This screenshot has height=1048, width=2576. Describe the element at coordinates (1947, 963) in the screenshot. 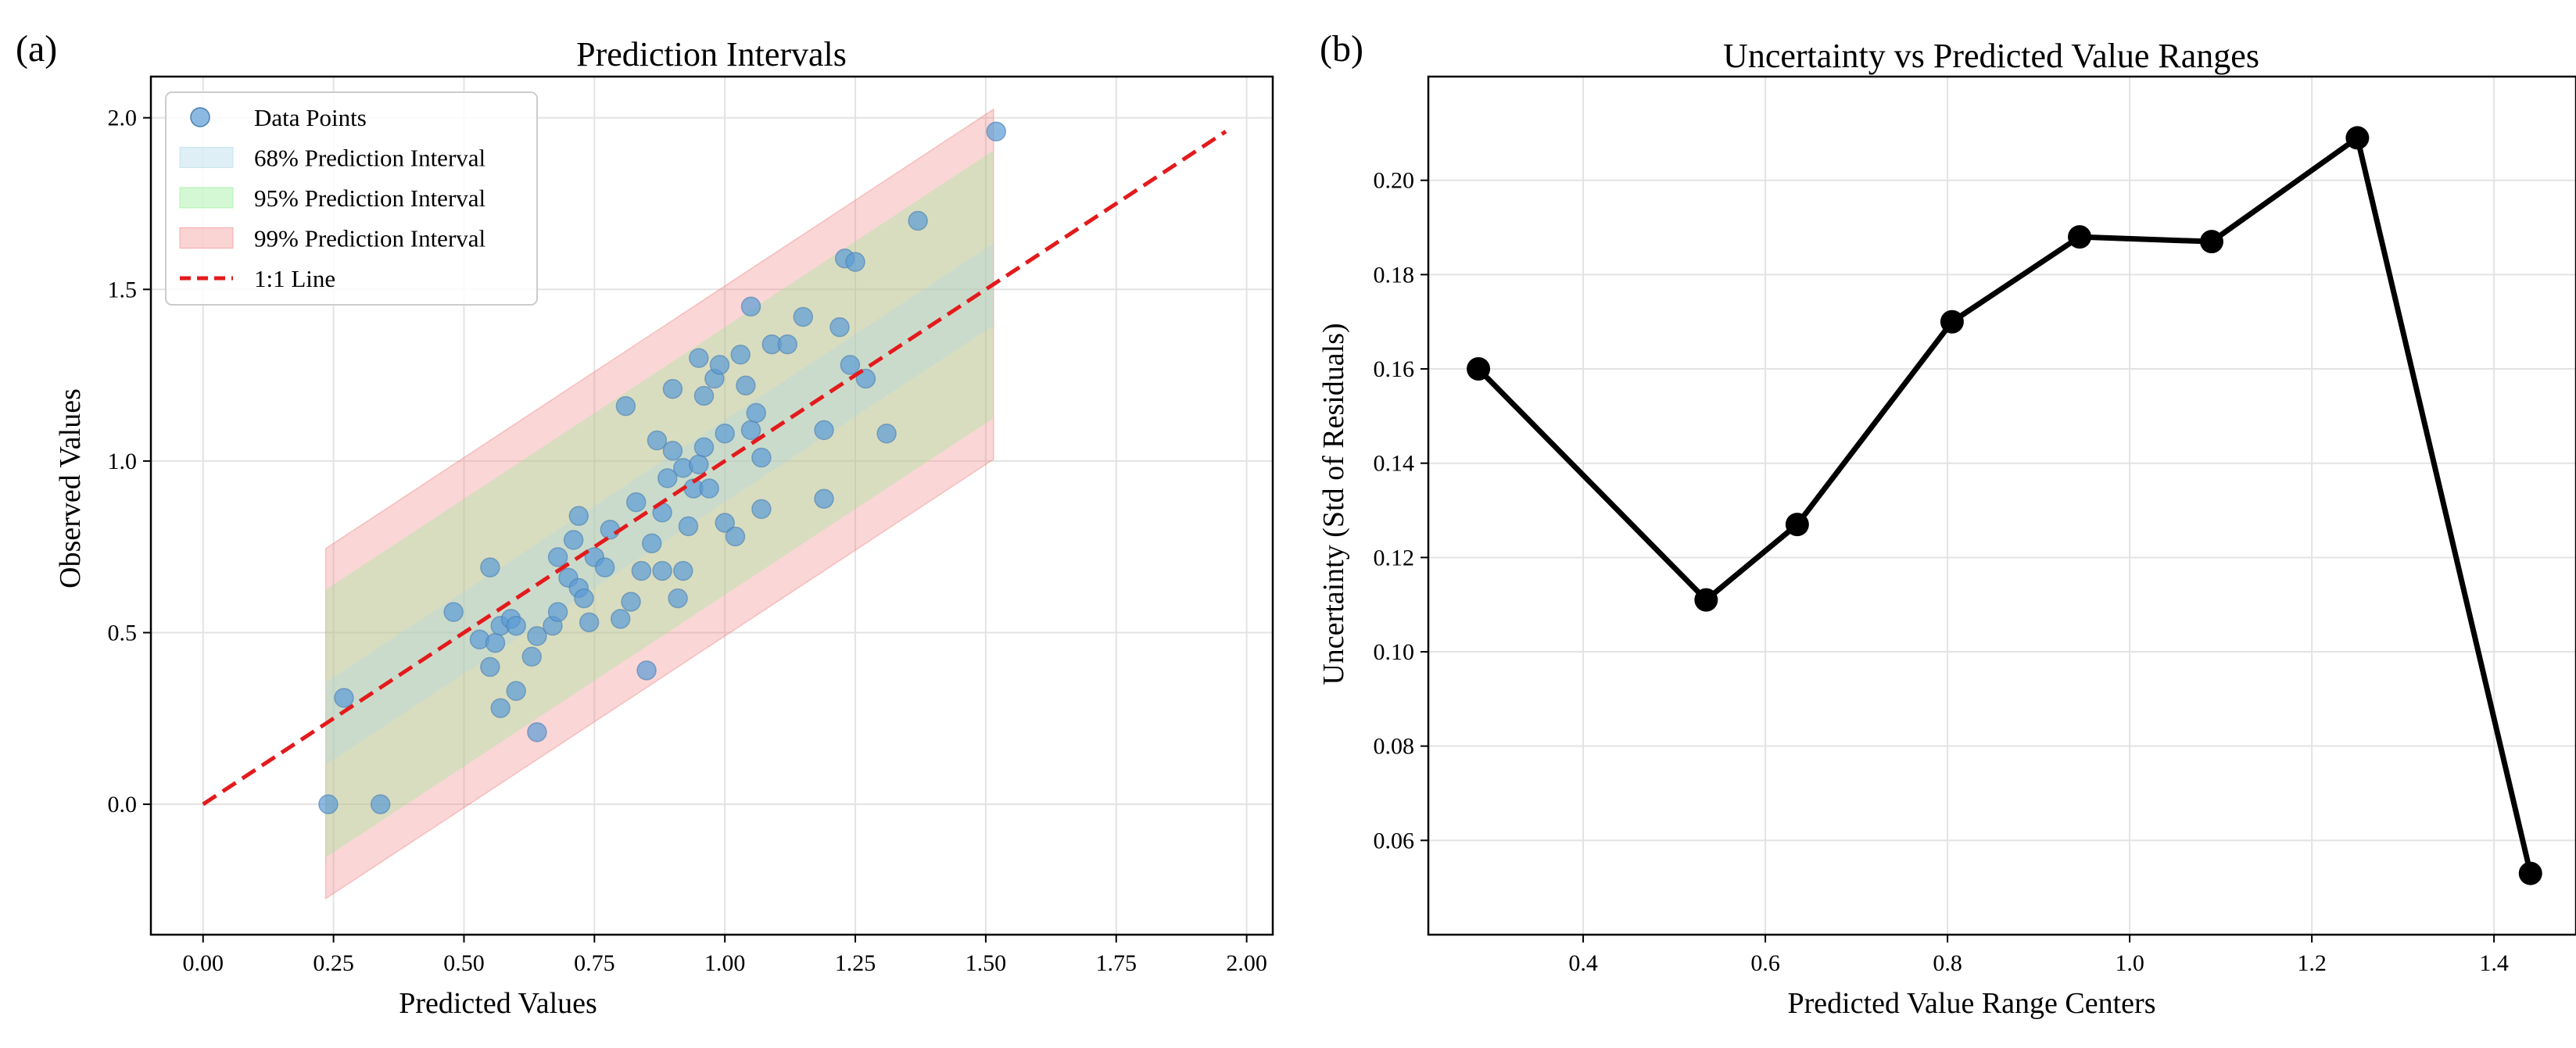

I see `x-tick-label: 0.8` at that location.